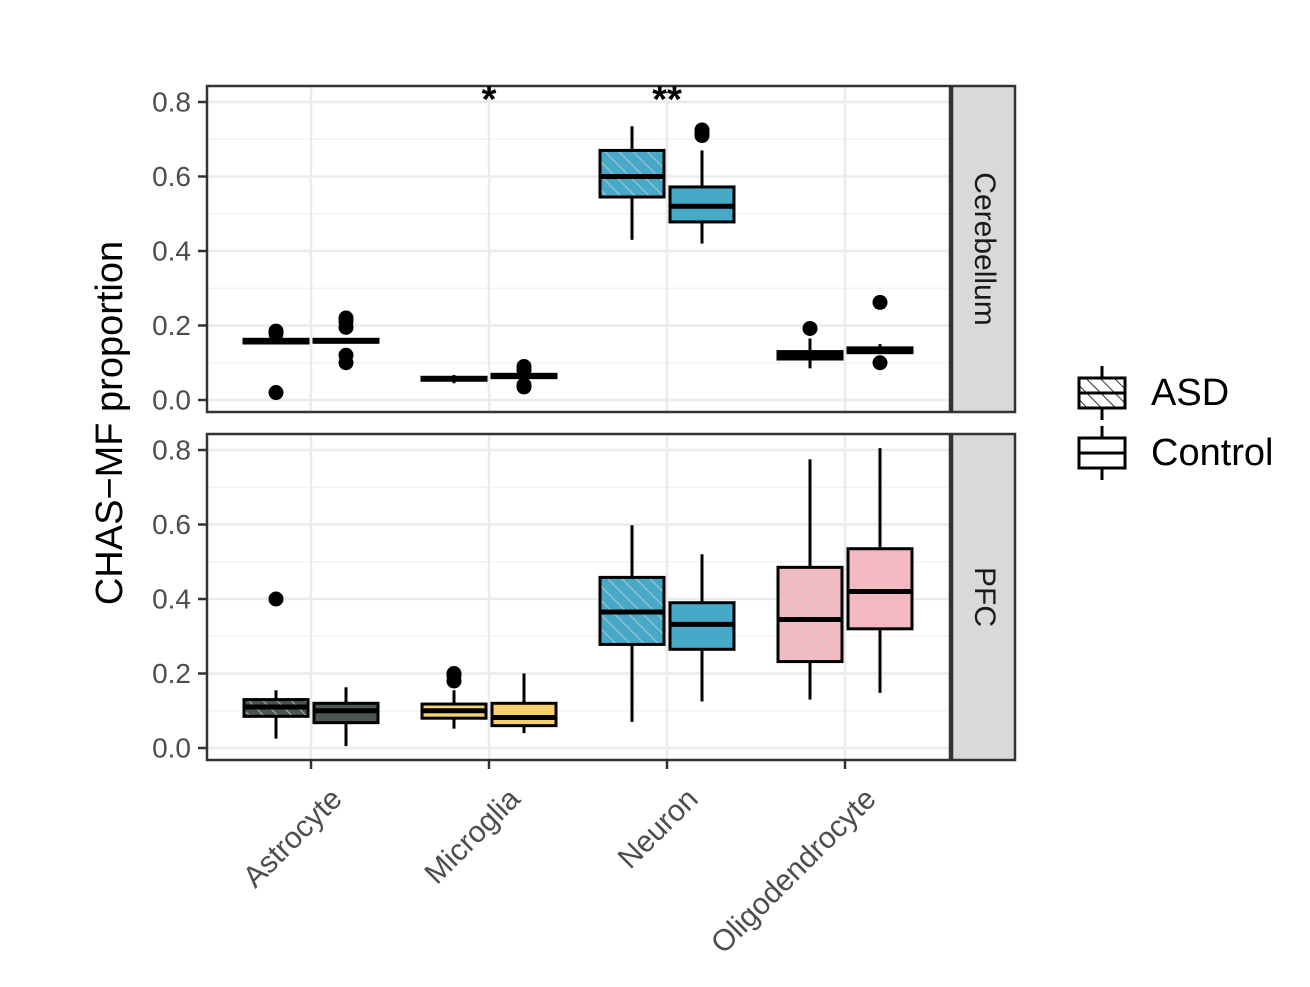 Image resolution: width=1310 pixels, height=987 pixels. What do you see at coordinates (1102, 393) in the screenshot?
I see `legend-key-asd` at bounding box center [1102, 393].